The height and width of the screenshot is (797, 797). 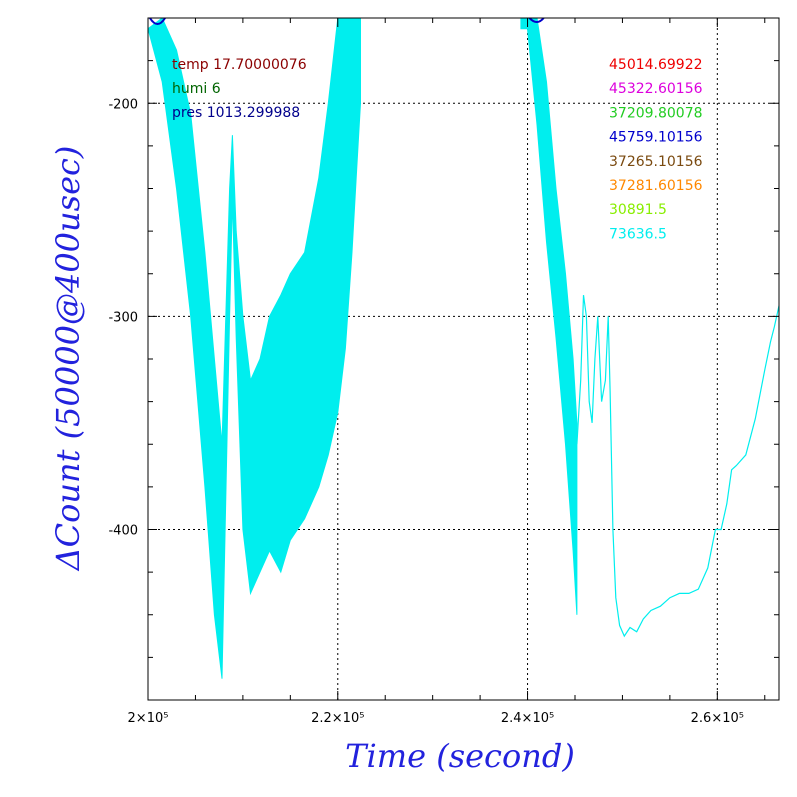 What do you see at coordinates (236, 113) in the screenshot?
I see `env-label: pres 1013.299988` at bounding box center [236, 113].